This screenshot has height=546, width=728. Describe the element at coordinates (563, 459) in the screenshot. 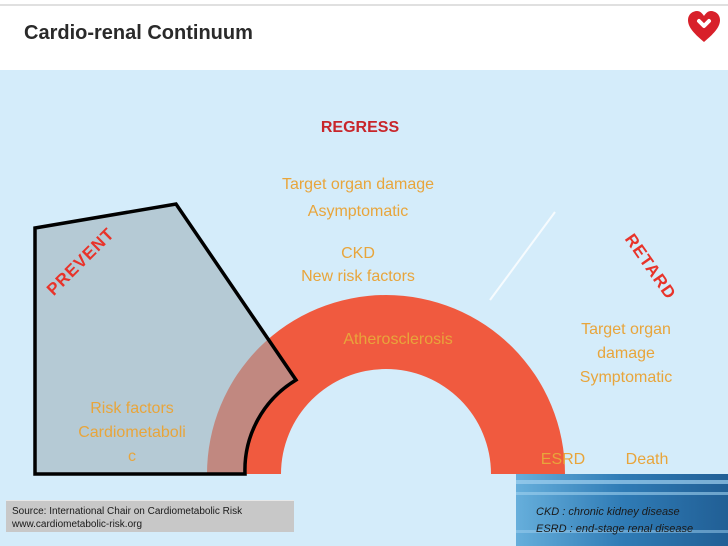

I see `esrd-label: ESRD` at that location.